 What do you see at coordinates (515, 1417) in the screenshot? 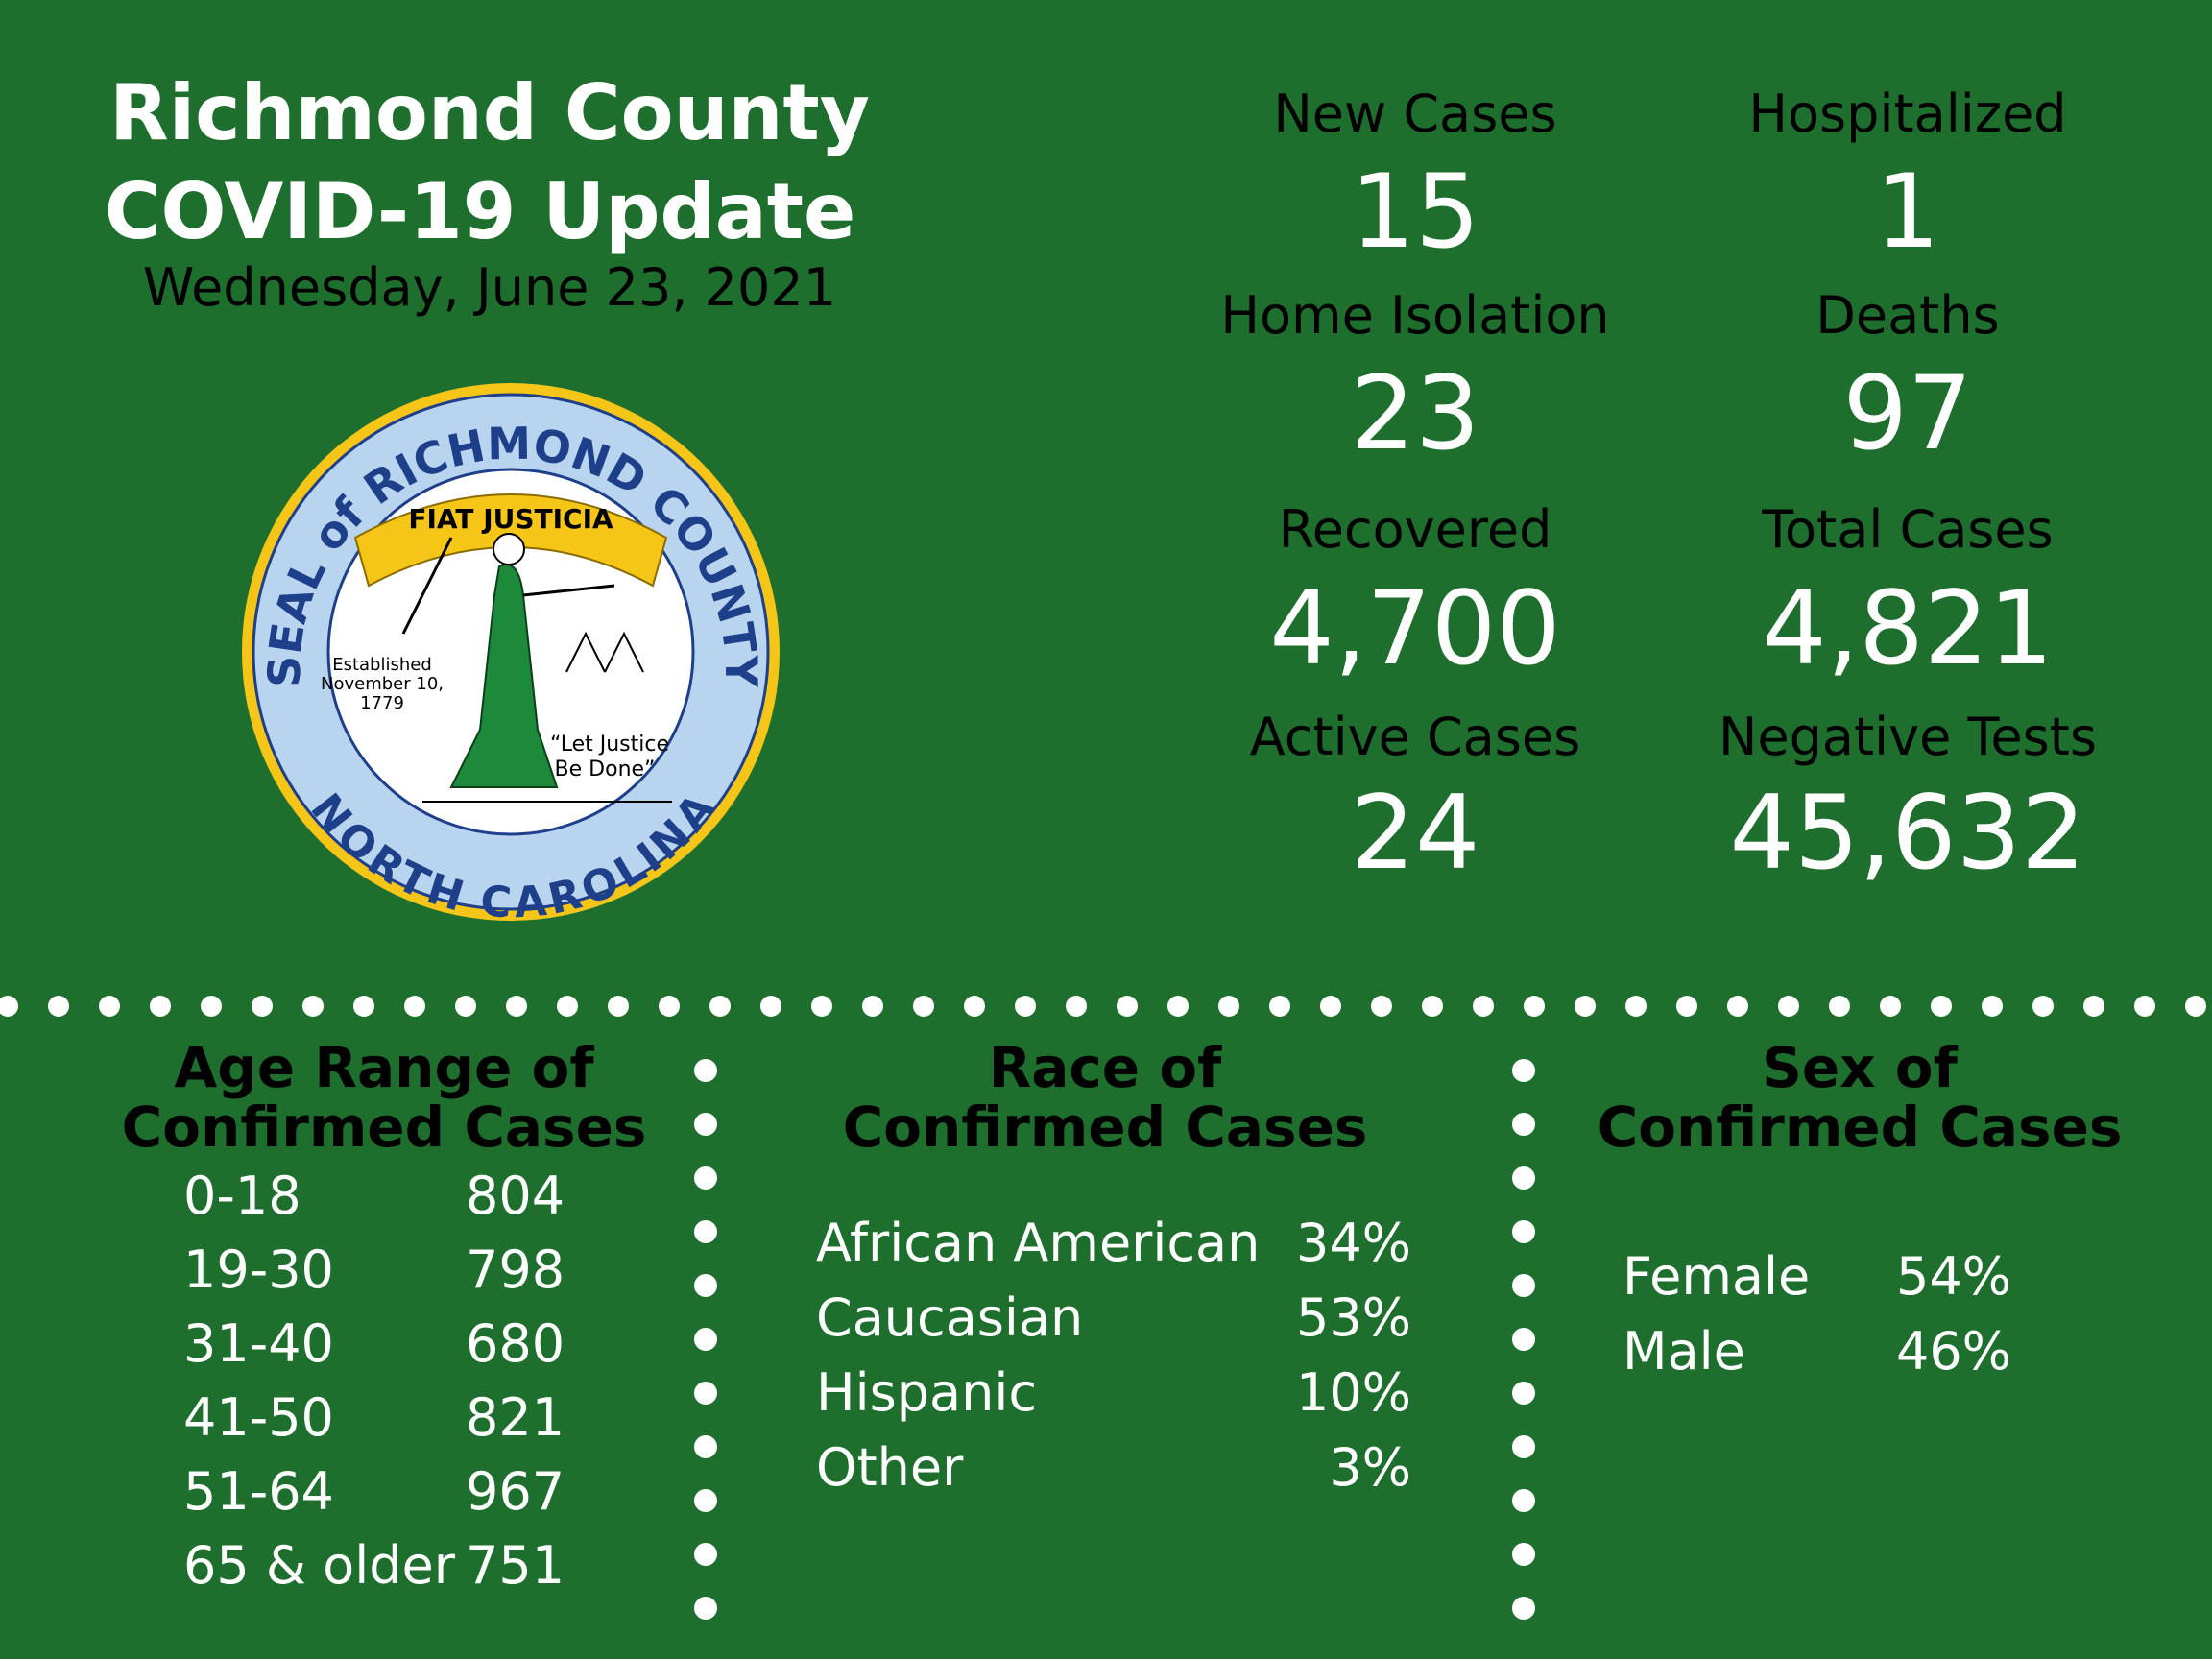
I see `row-value: 821` at bounding box center [515, 1417].